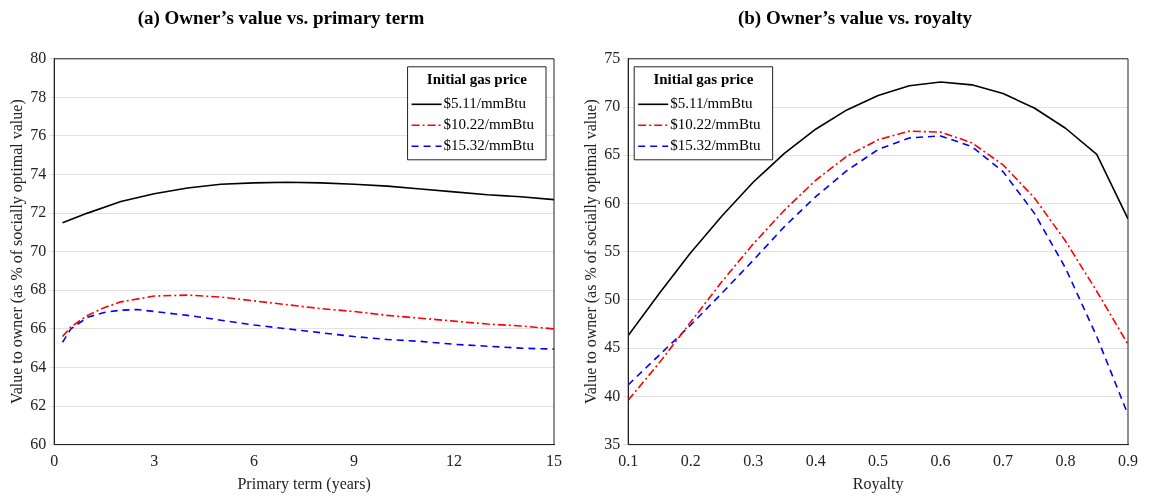  Describe the element at coordinates (612, 154) in the screenshot. I see `y-tick-label: 65` at that location.